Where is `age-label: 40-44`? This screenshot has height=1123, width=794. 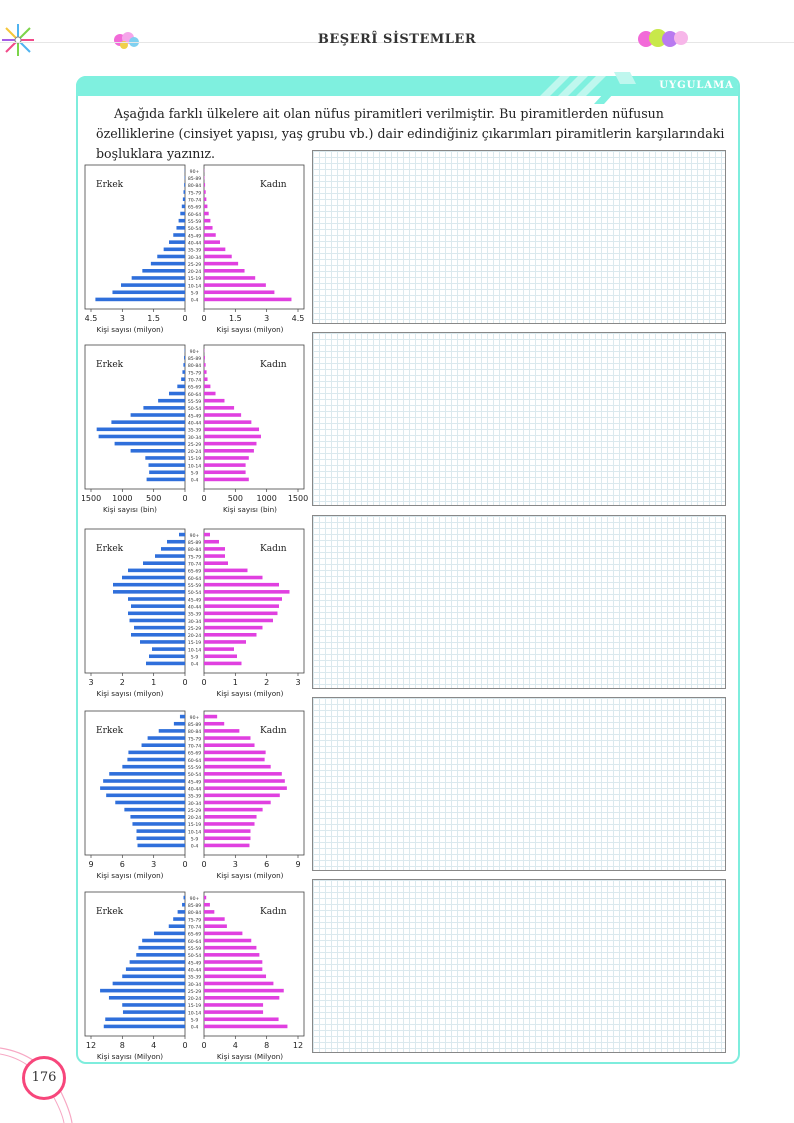 age-label: 40-44 is located at coordinates (194, 607).